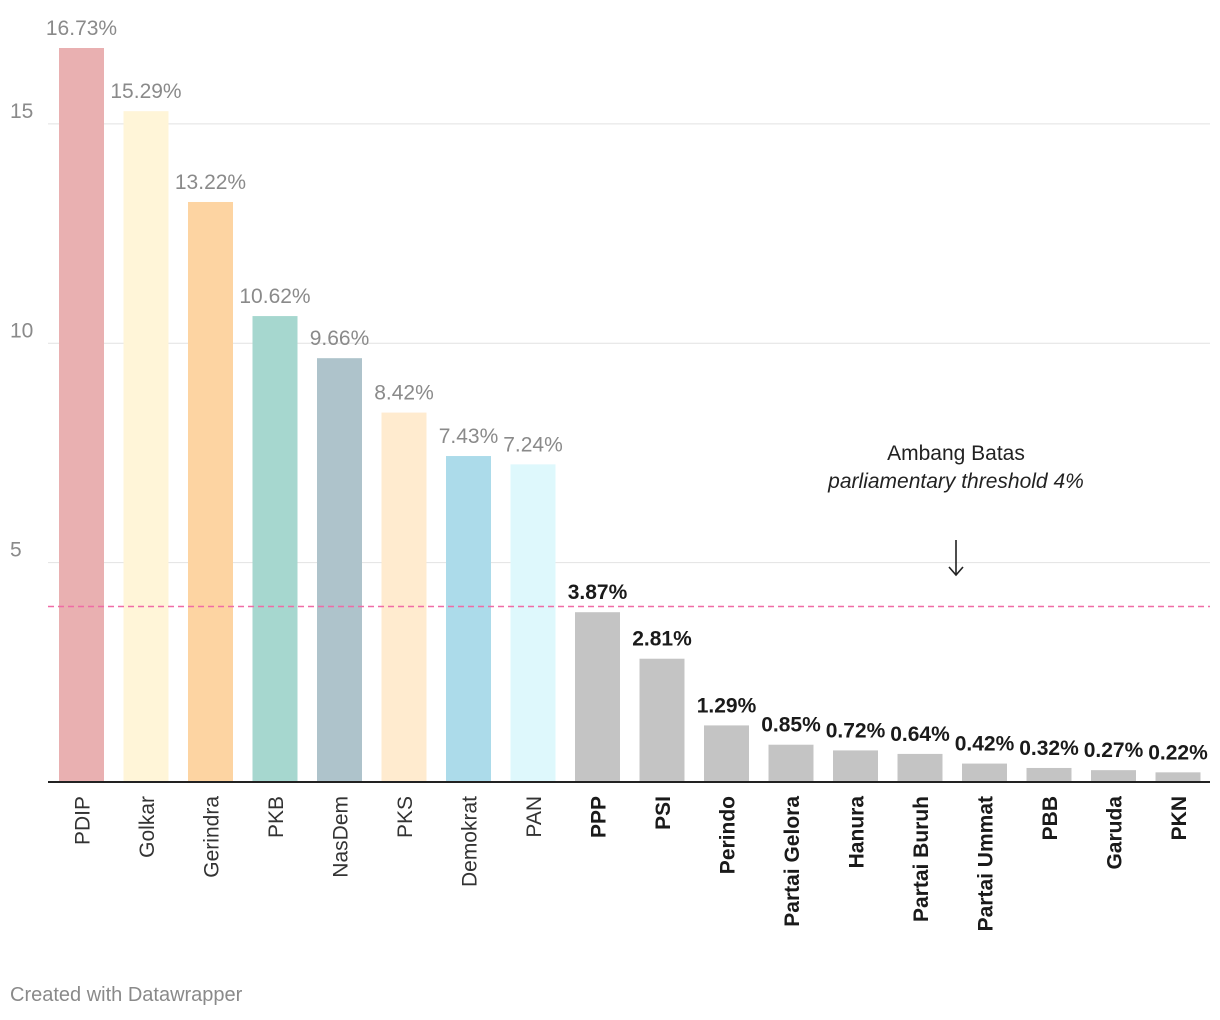 The width and height of the screenshot is (1220, 1020). What do you see at coordinates (920, 734) in the screenshot?
I see `value-label: 0.64%` at bounding box center [920, 734].